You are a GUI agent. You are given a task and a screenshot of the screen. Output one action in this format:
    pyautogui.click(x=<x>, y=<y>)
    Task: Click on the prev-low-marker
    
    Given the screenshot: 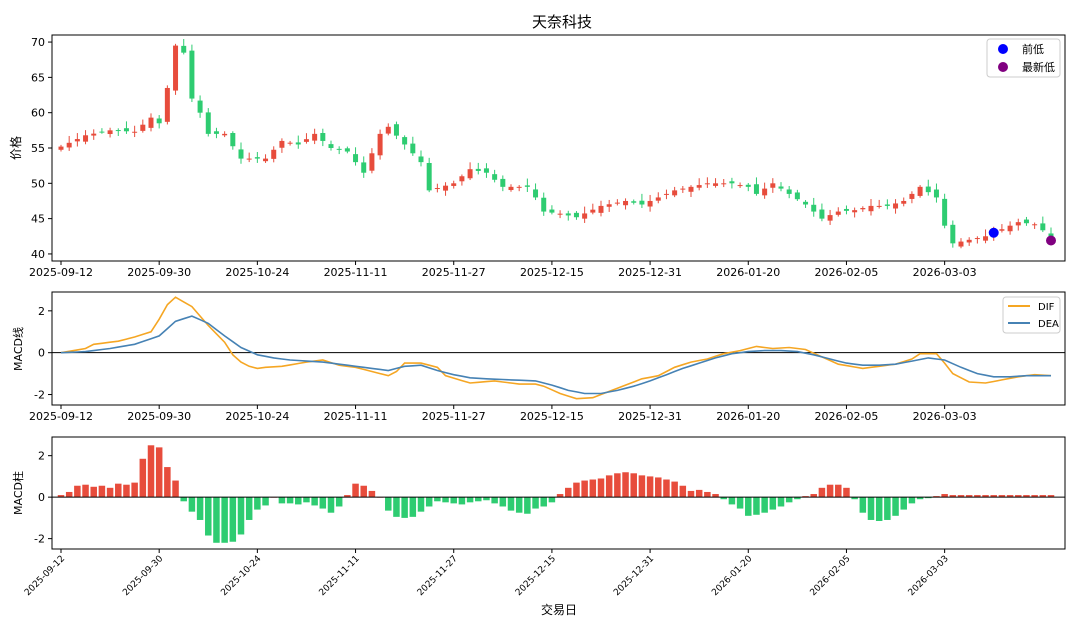 What is the action you would take?
    pyautogui.click(x=993, y=232)
    